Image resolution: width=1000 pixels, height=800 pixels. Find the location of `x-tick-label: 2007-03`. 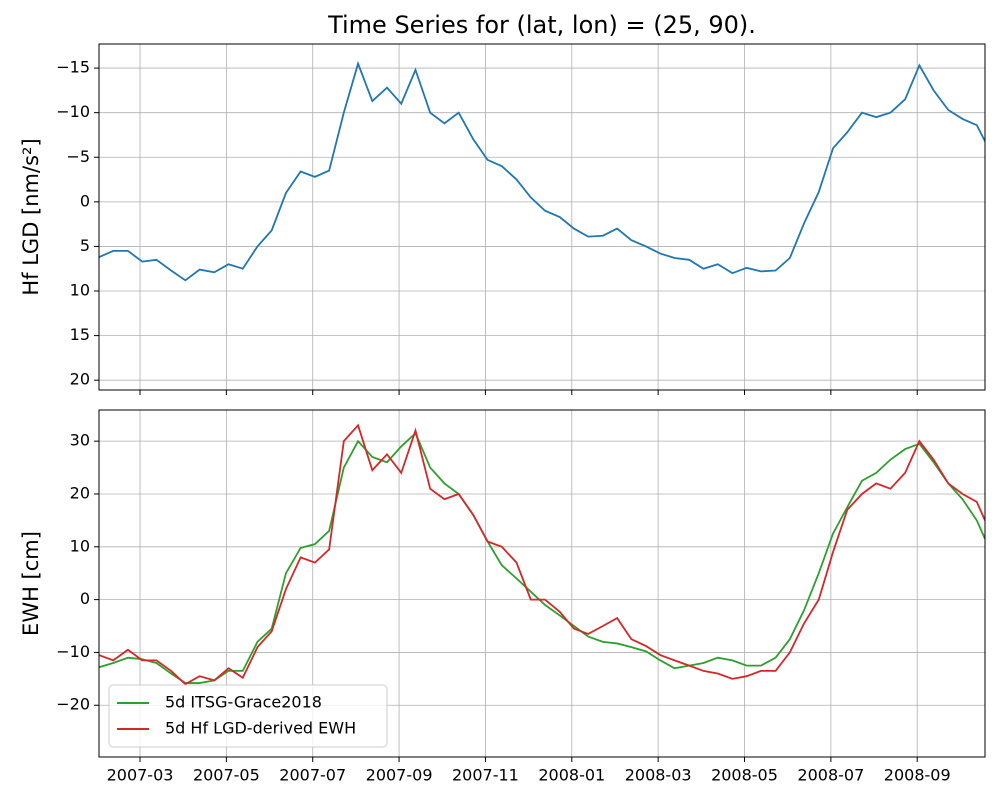

x-tick-label: 2007-03 is located at coordinates (140, 775).